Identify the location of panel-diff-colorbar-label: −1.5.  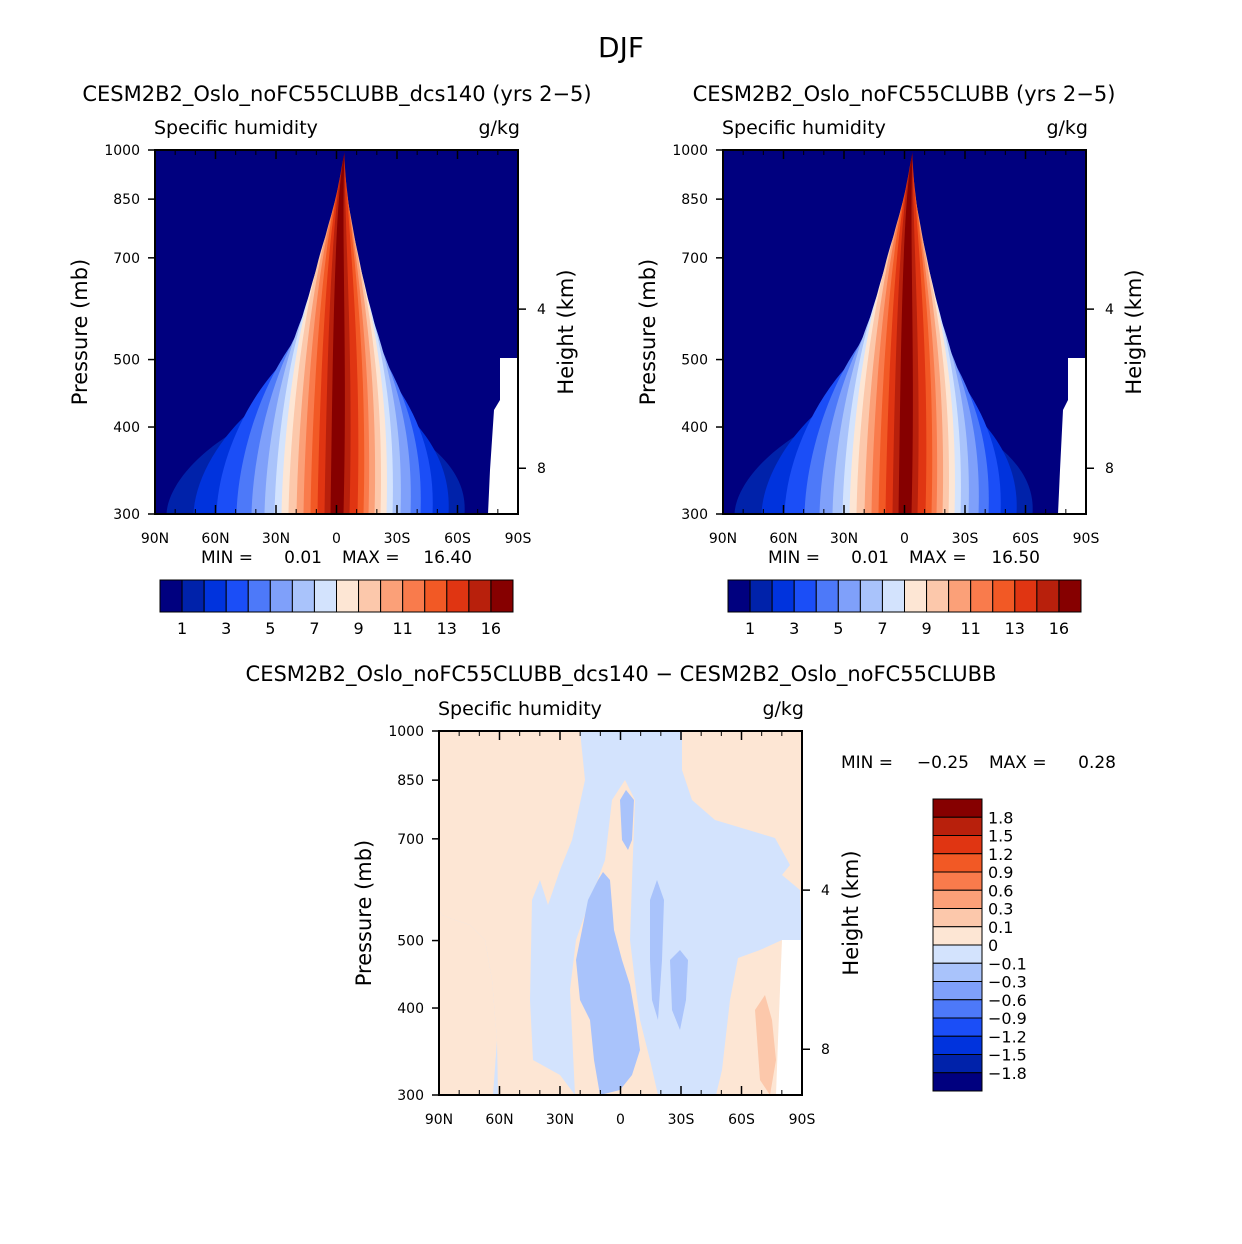
(1007, 1055).